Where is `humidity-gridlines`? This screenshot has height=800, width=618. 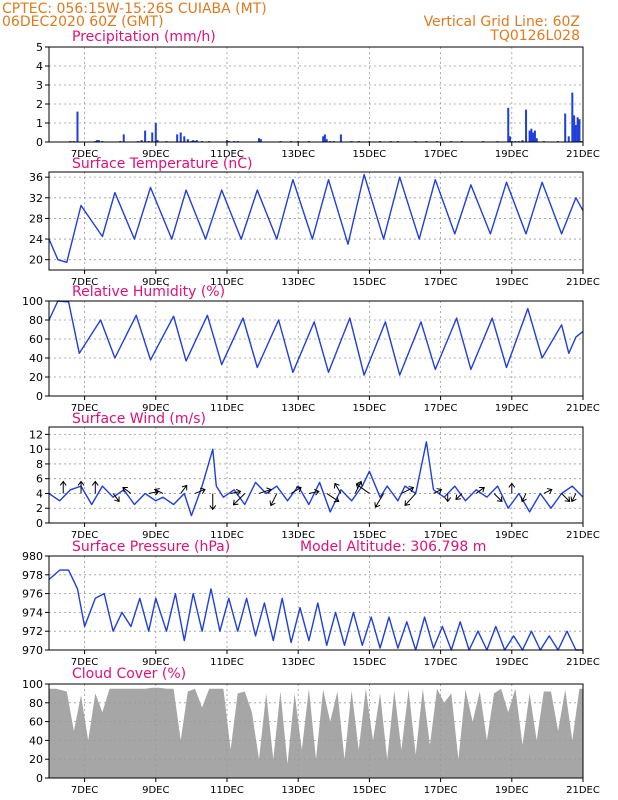
humidity-gridlines is located at coordinates (316, 348).